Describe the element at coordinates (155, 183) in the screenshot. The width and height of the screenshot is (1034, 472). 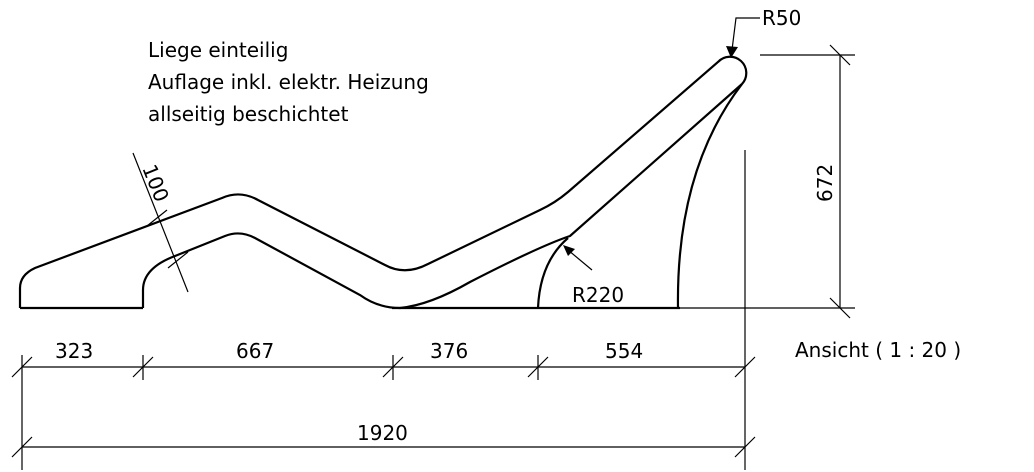
I see `thickness-label: 100` at that location.